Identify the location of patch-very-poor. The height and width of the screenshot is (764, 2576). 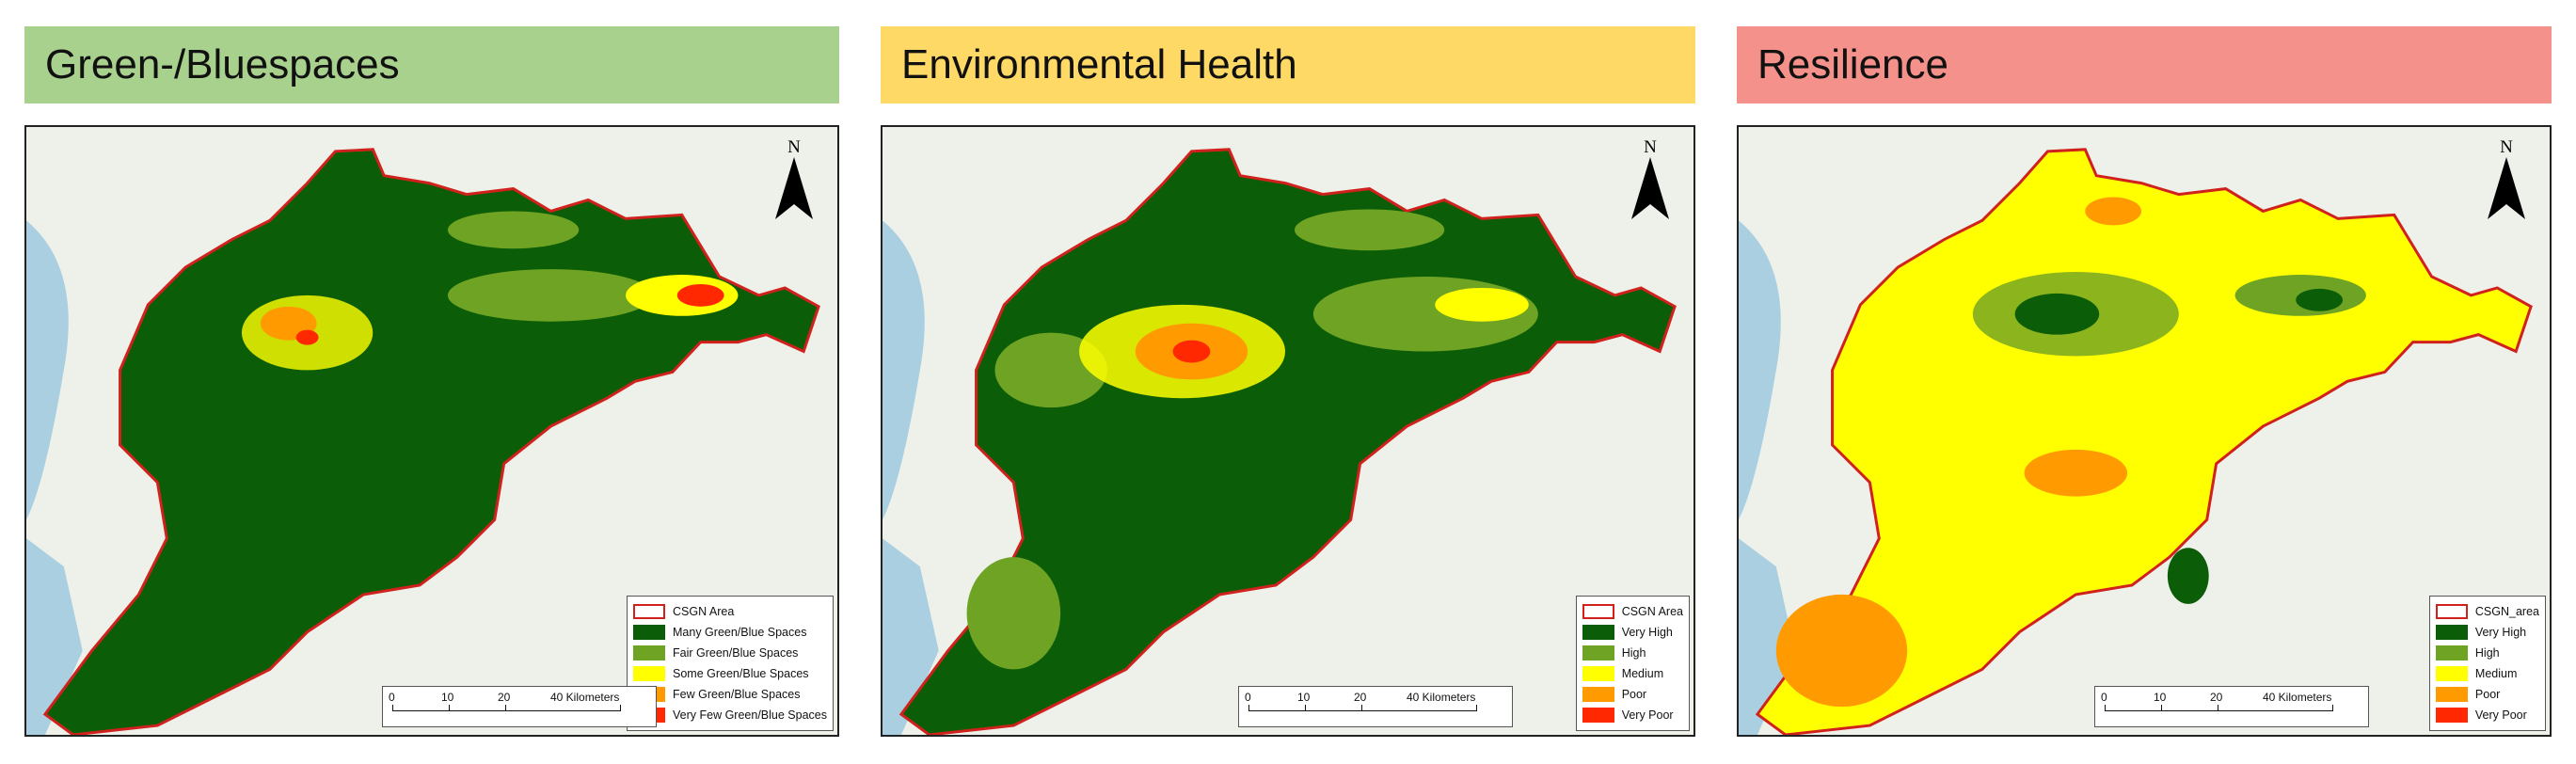
(1191, 351).